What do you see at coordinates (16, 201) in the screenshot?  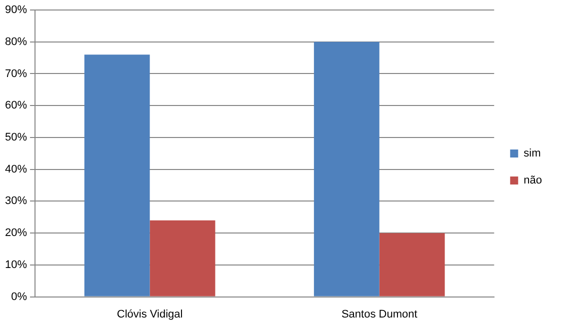 I see `y-tick-label: 30%` at bounding box center [16, 201].